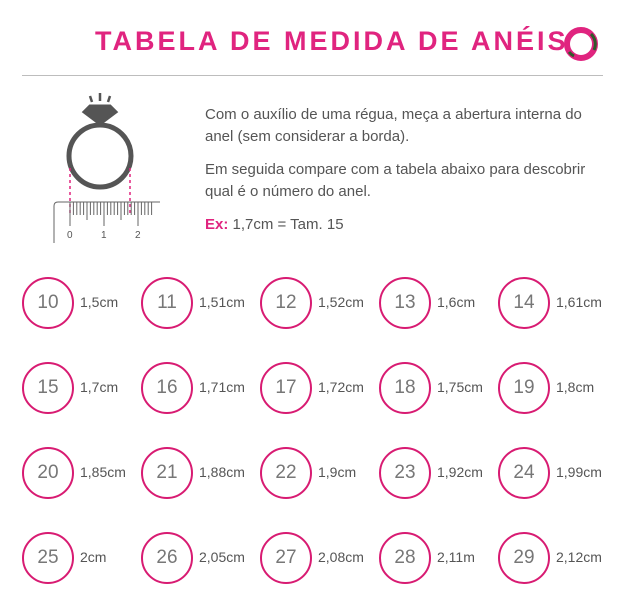  Describe the element at coordinates (48, 558) in the screenshot. I see `size-number-circle: 25` at that location.